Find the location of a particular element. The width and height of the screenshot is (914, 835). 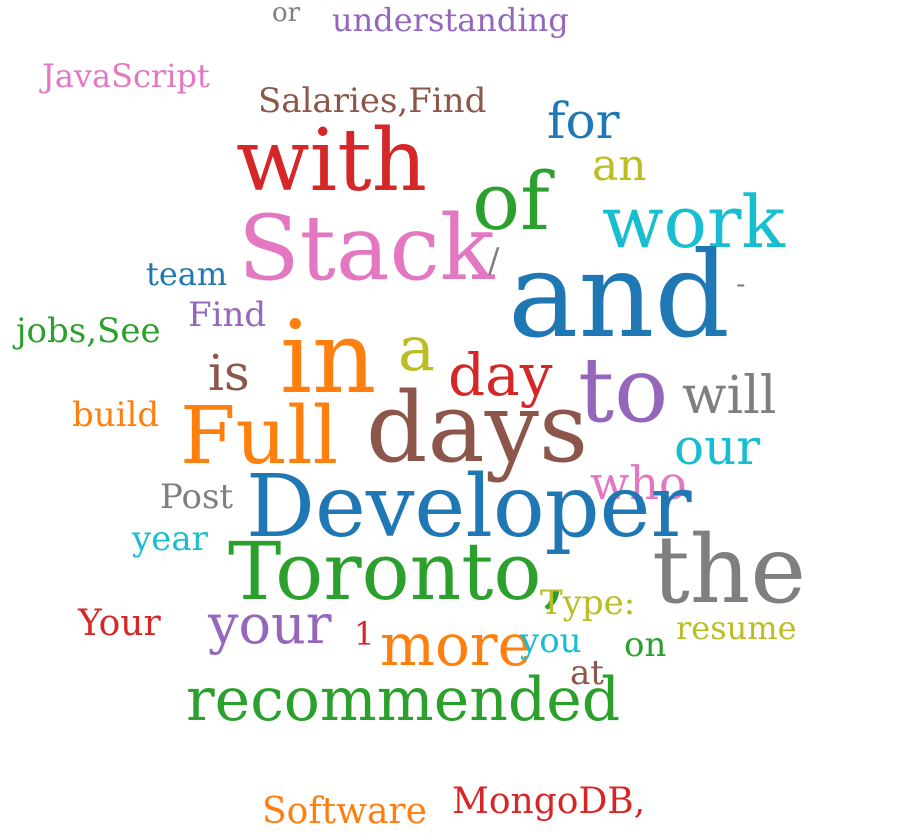

cloud-word: on is located at coordinates (645, 645).